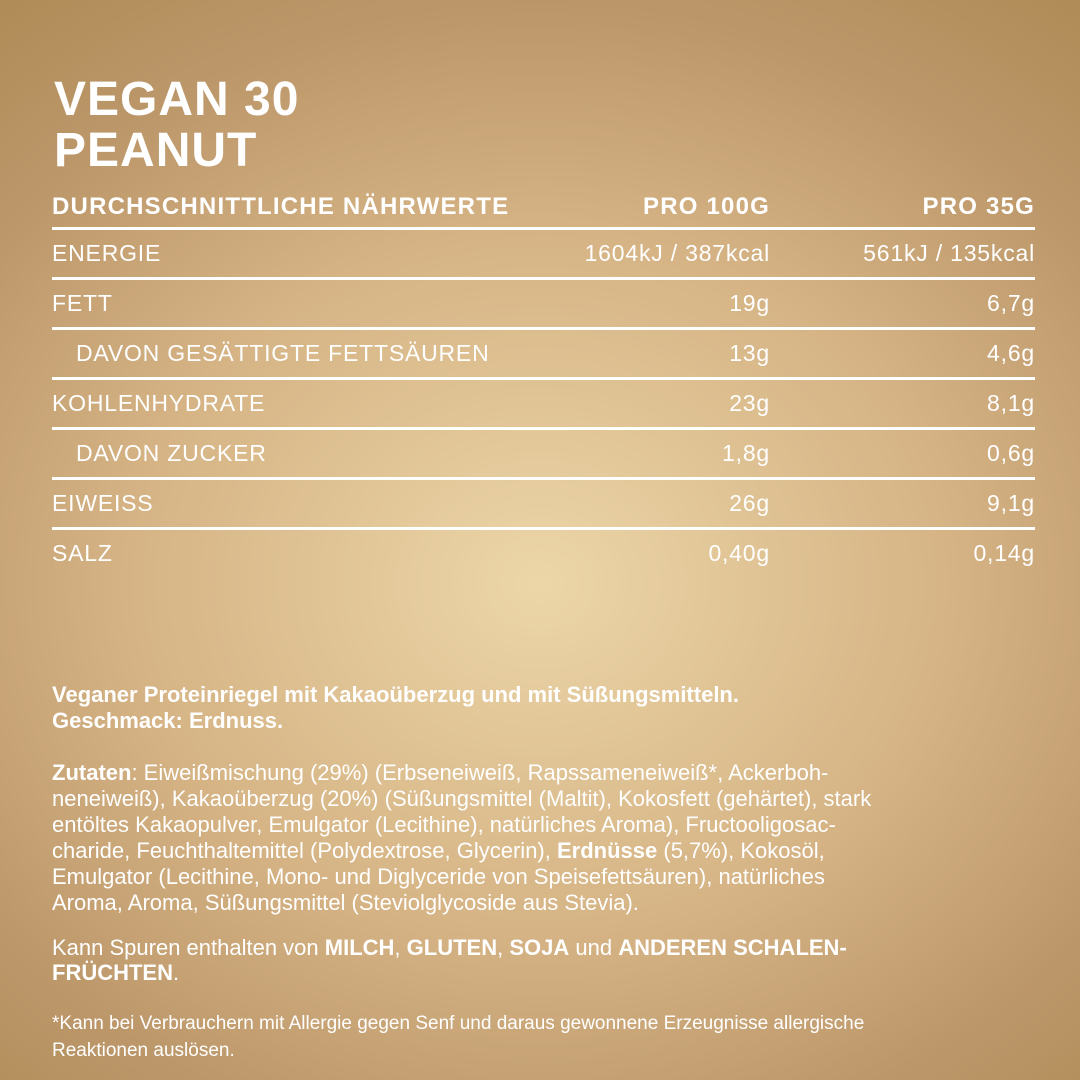 This screenshot has height=1080, width=1080. Describe the element at coordinates (1011, 403) in the screenshot. I see `row-value-per35g: 8,1g` at that location.